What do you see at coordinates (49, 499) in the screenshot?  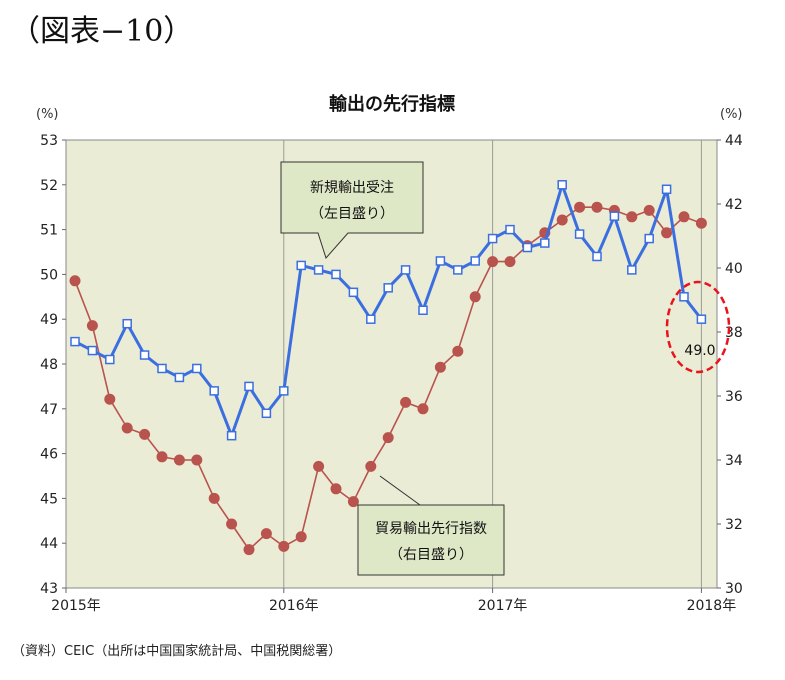 I see `left-tick-label: 45` at bounding box center [49, 499].